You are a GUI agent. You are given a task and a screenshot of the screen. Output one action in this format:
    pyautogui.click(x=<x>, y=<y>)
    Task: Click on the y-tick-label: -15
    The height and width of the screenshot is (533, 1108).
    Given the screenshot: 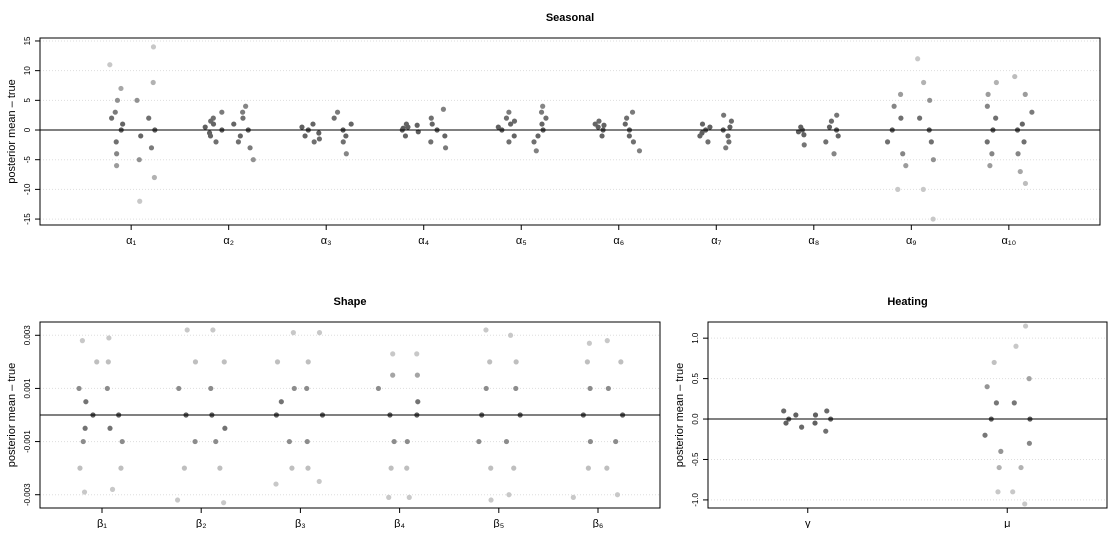 What is the action you would take?
    pyautogui.click(x=27, y=219)
    